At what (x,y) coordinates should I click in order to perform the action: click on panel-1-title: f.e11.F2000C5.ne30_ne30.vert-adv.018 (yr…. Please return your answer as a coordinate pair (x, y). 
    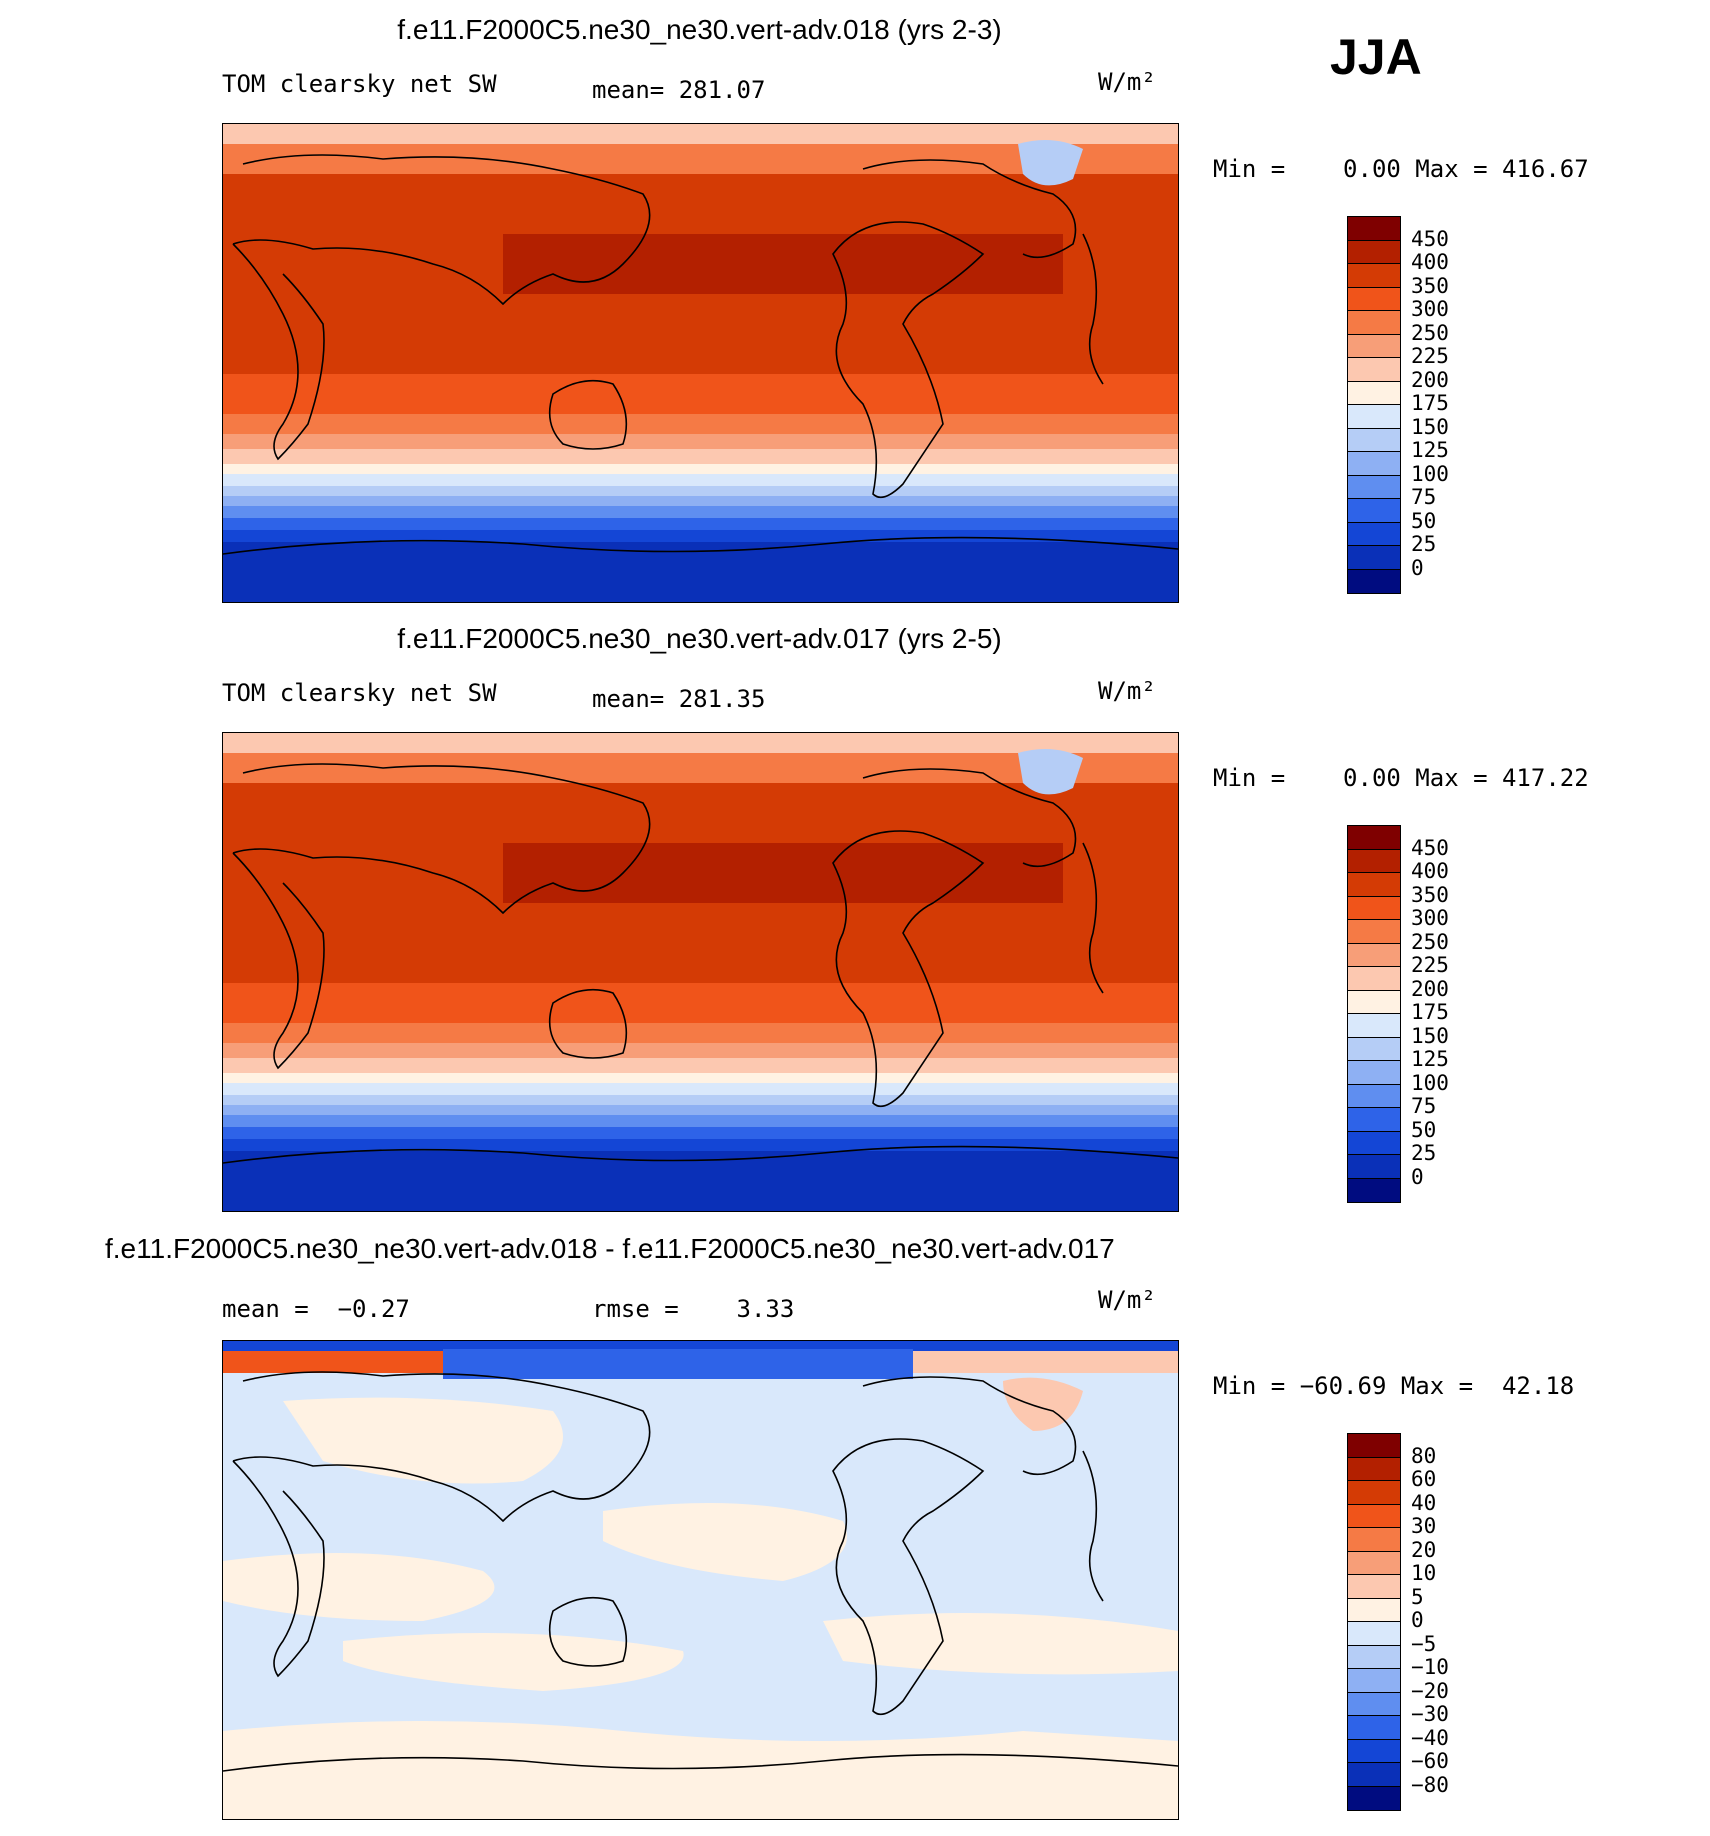
    Looking at the image, I should click on (699, 29).